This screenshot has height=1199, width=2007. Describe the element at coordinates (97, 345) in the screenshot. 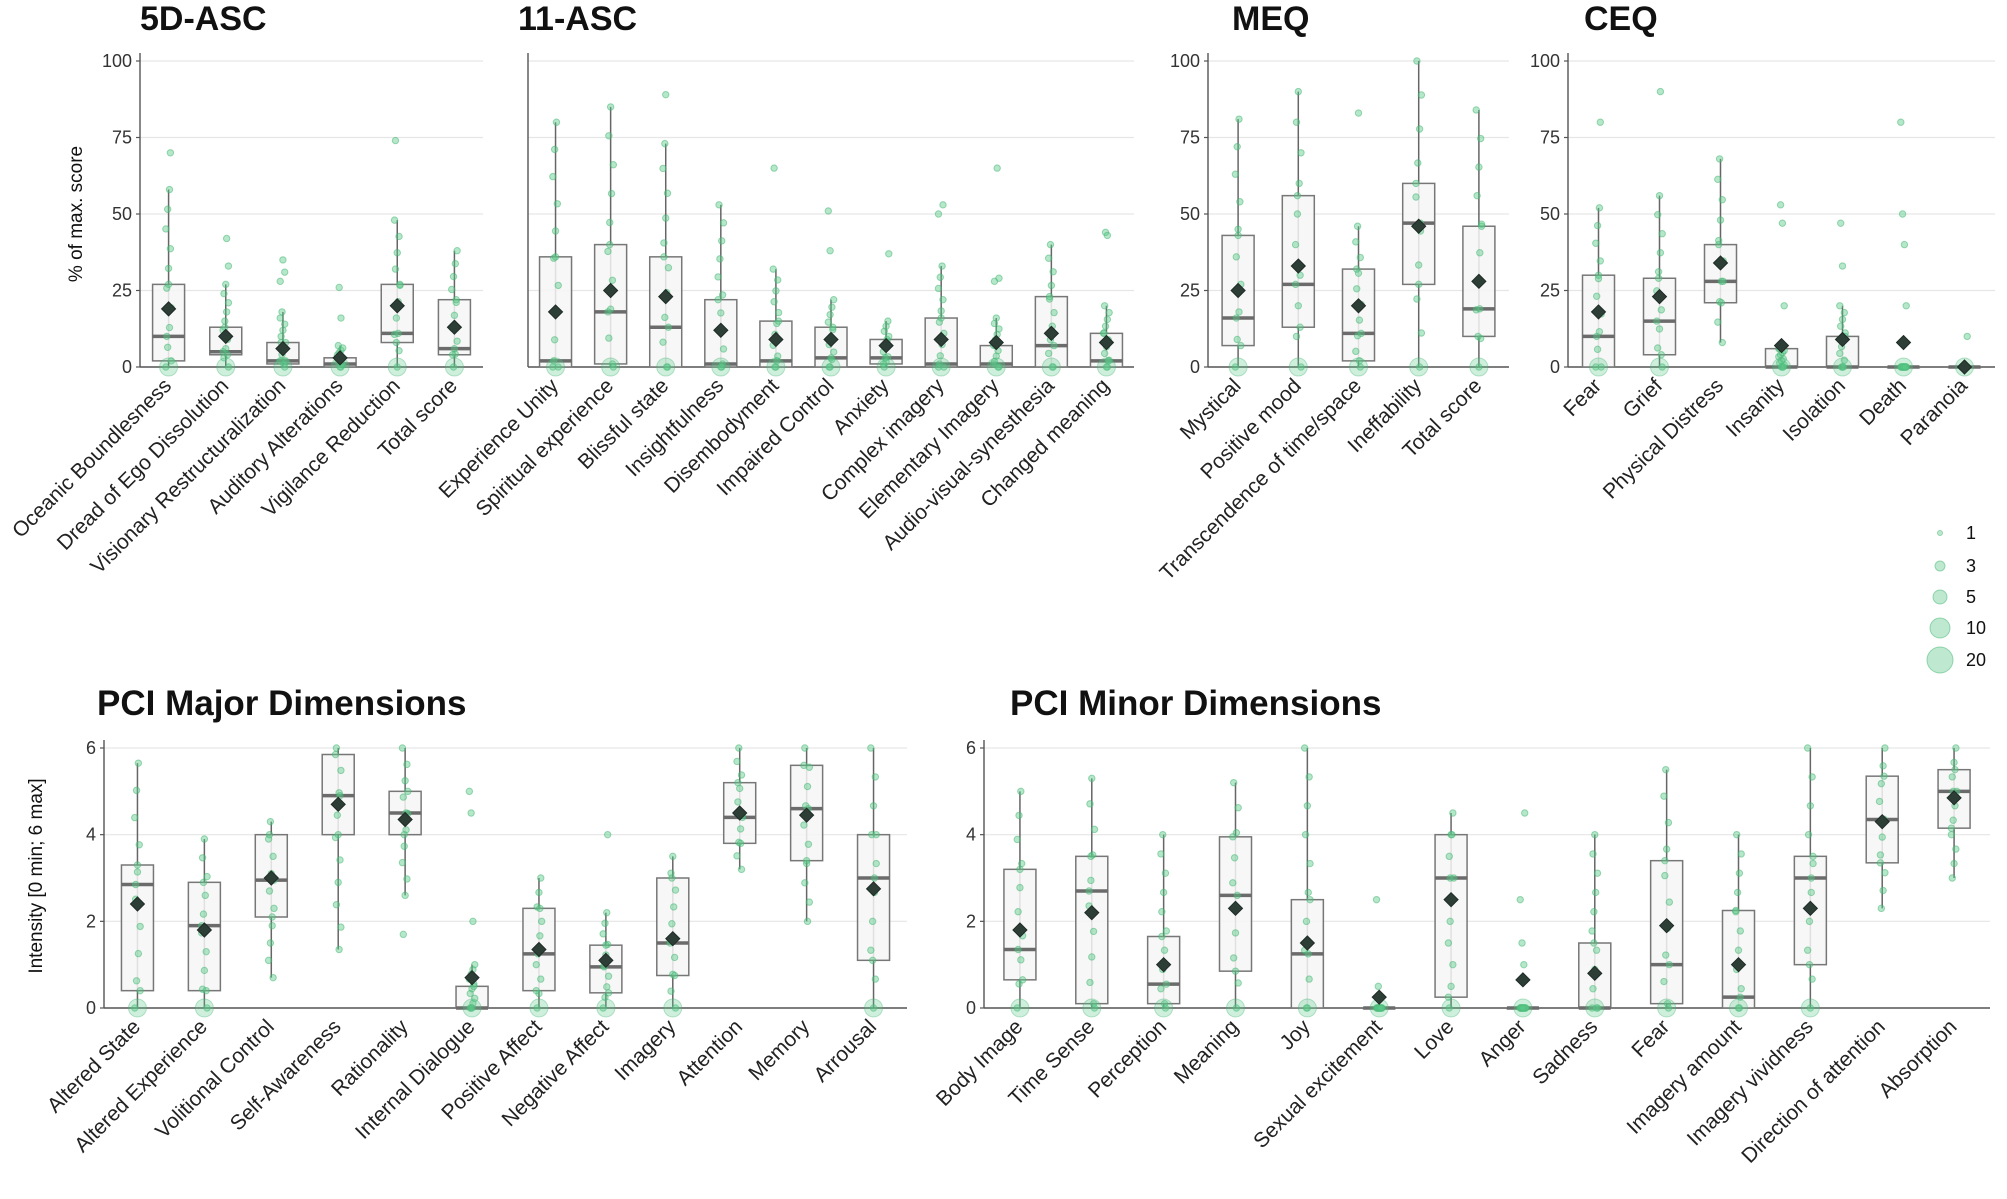

I see `box-oceanic-boundlesness: Oceanic Boundlesness` at that location.